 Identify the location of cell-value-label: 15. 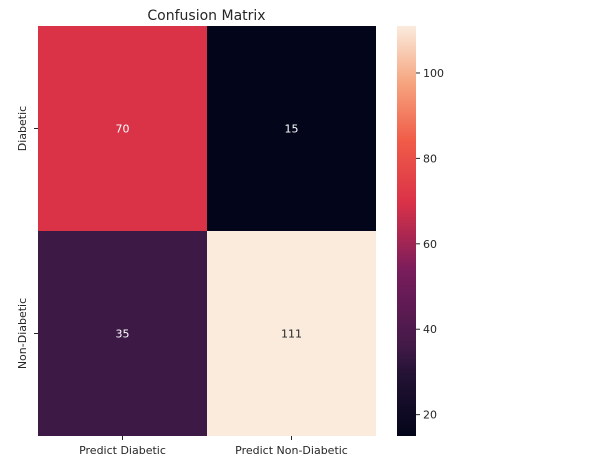
(292, 129).